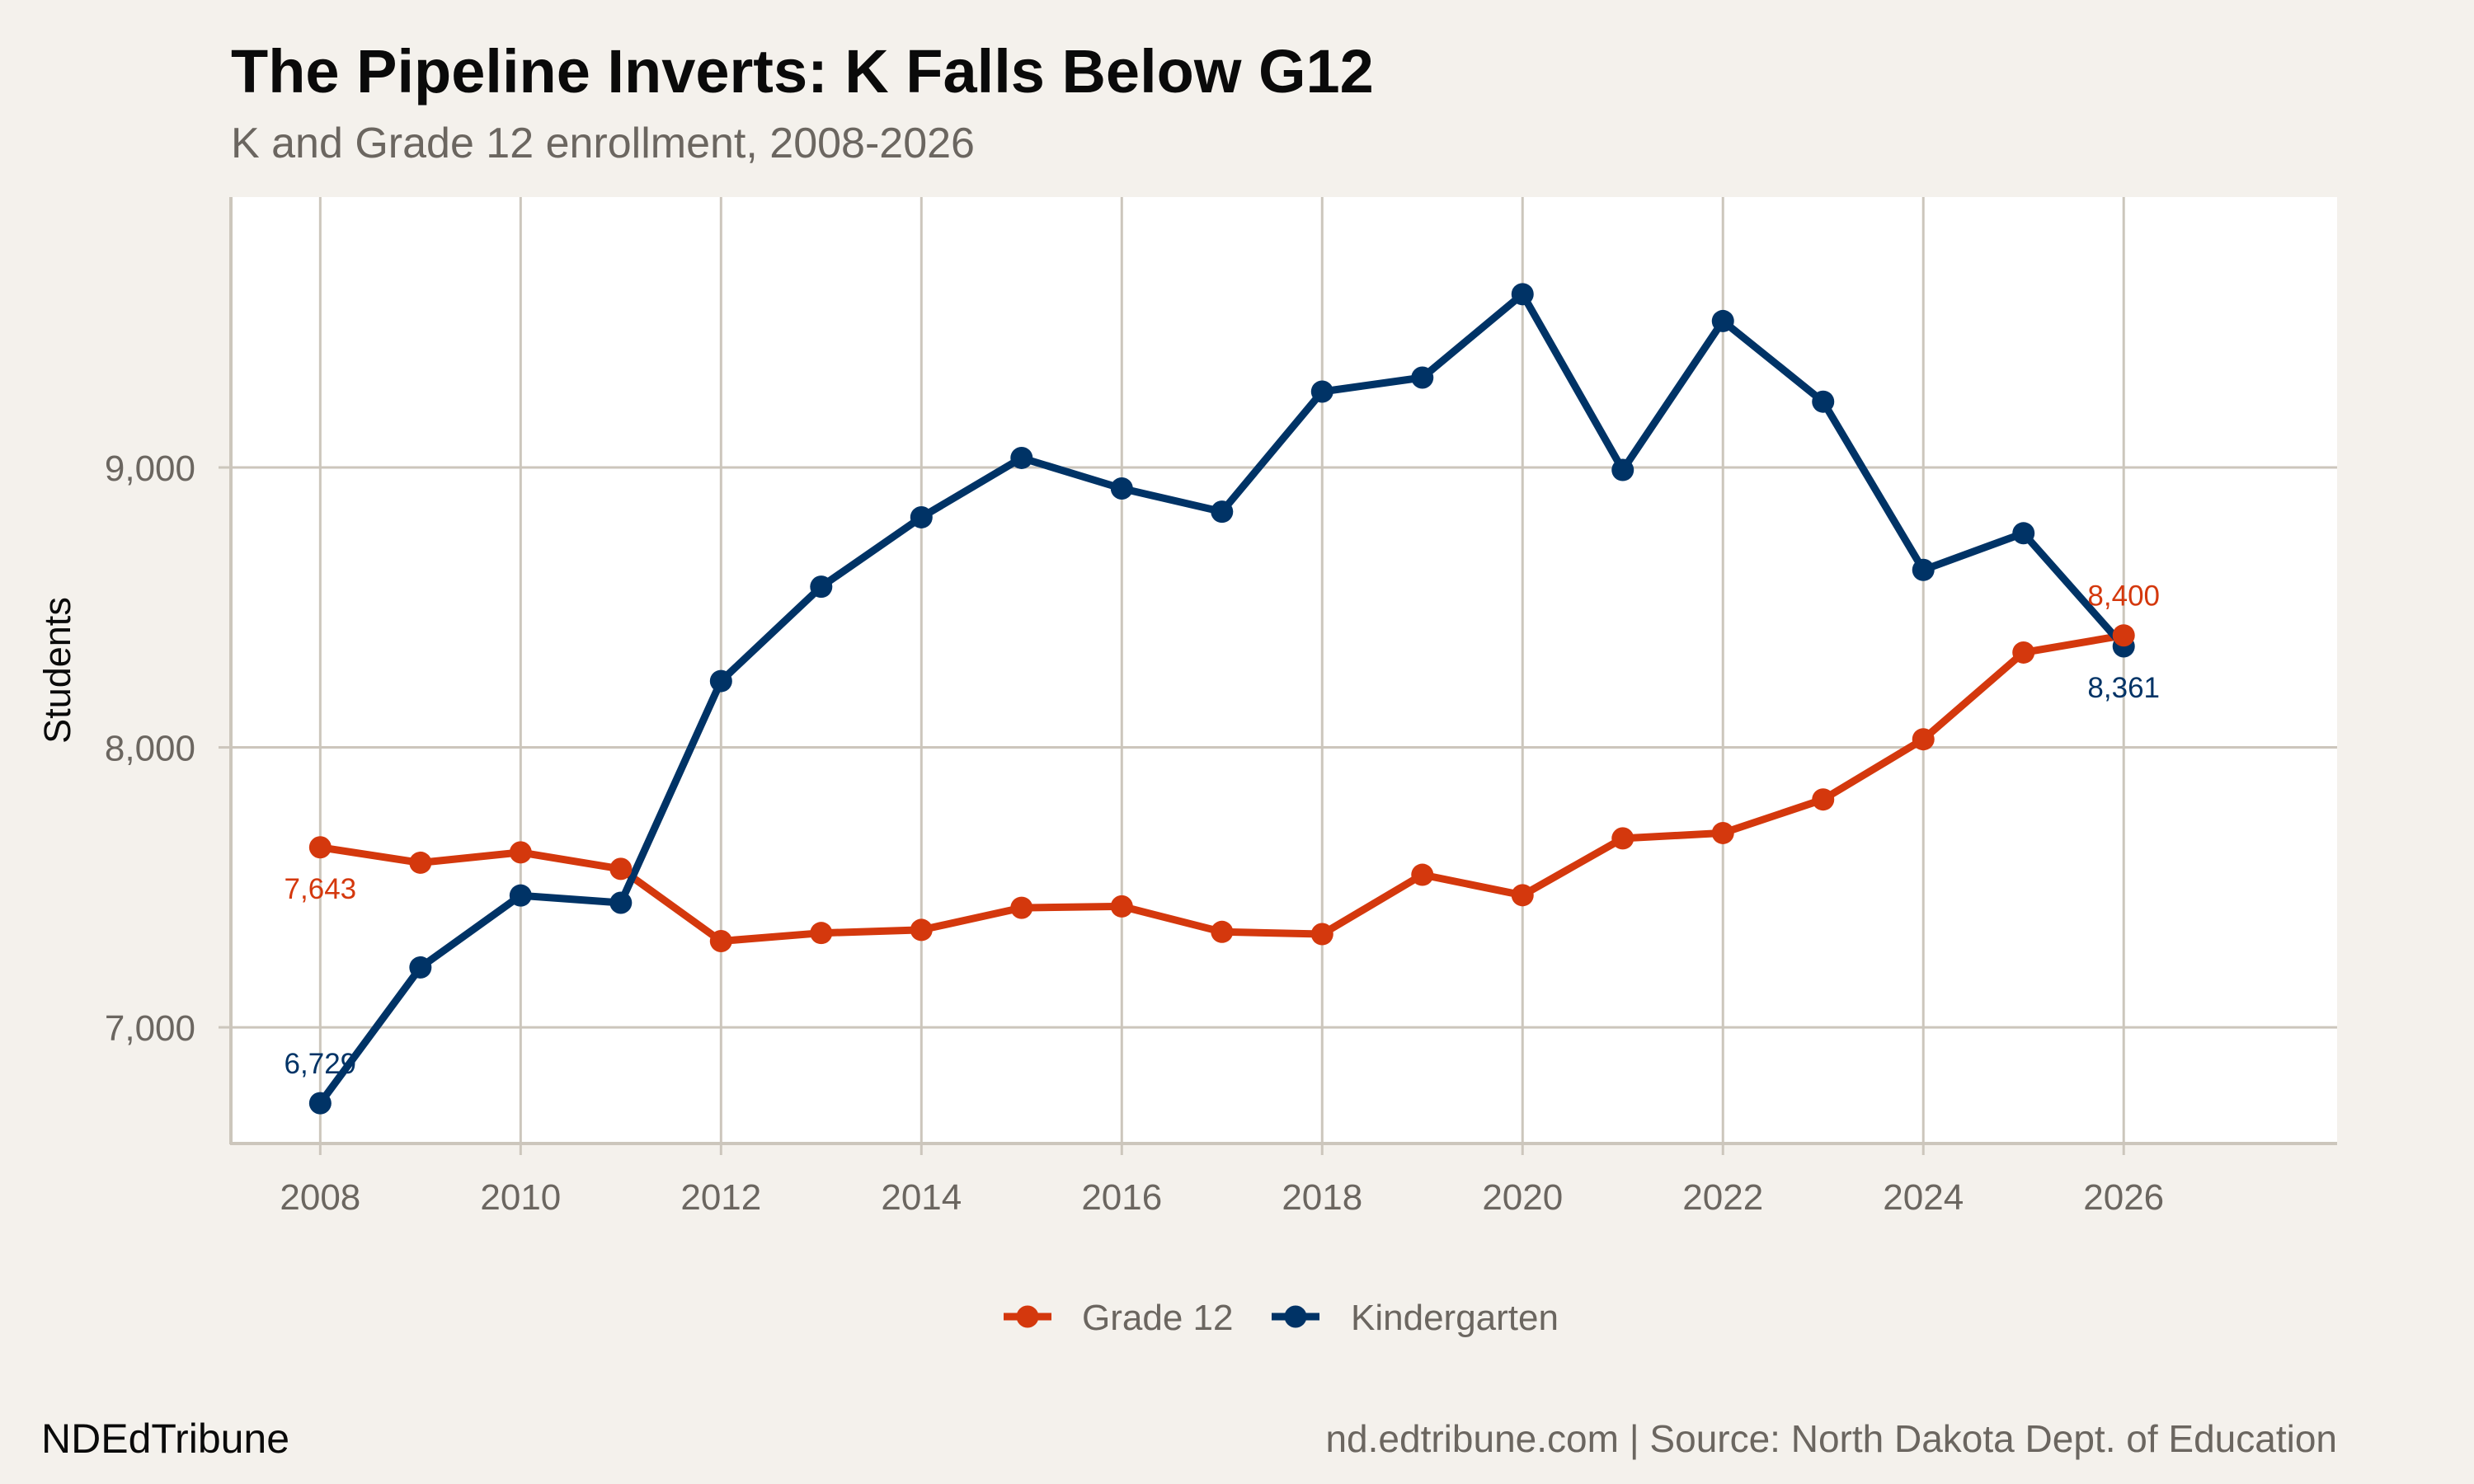  I want to click on y-axis: 7,000 8,000 9,000, so click(167, 748).